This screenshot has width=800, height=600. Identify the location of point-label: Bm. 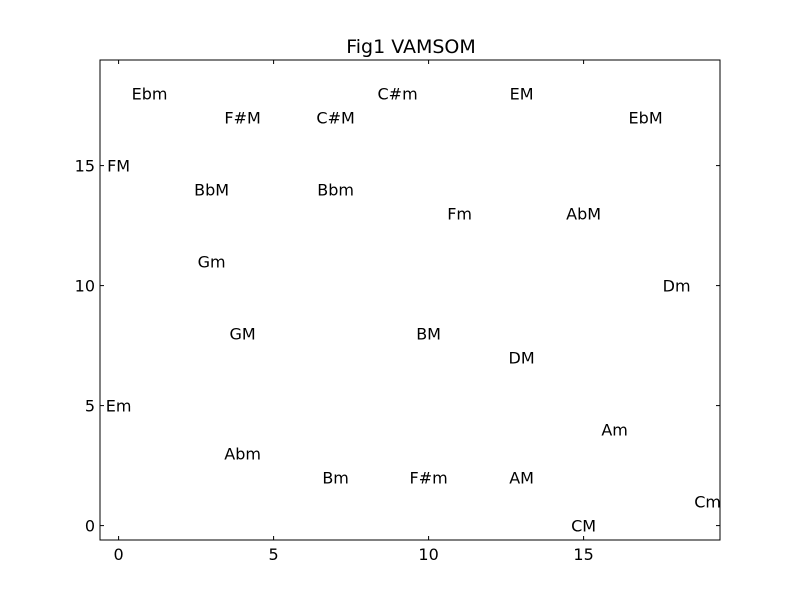
(335, 478).